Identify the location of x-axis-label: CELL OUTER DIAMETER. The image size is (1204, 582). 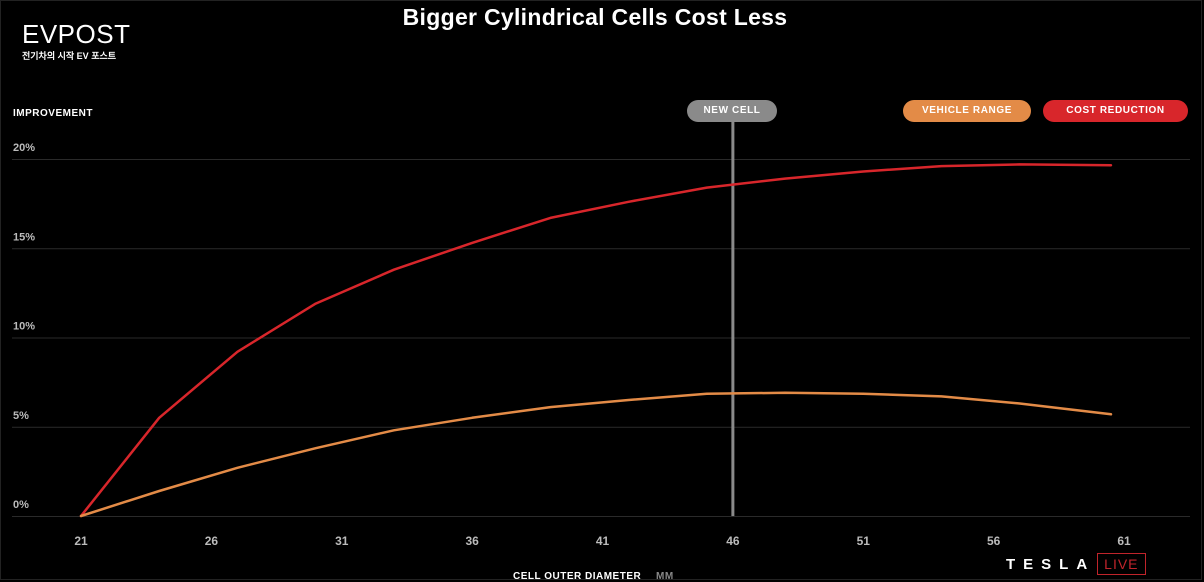
(577, 576).